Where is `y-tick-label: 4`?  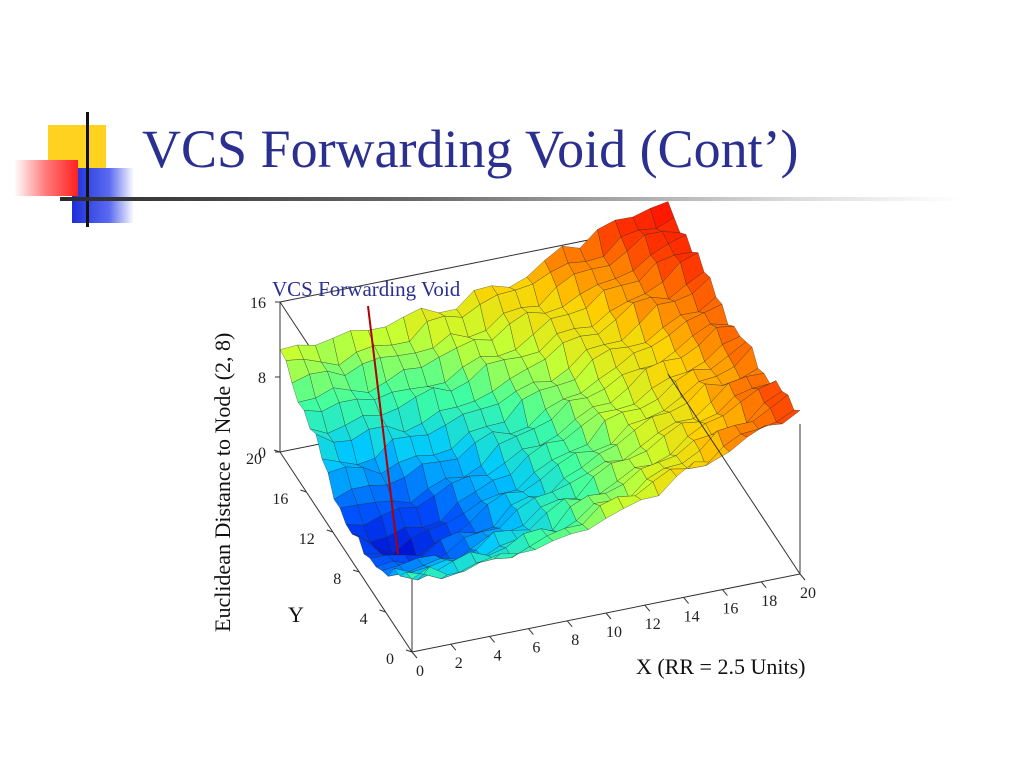 y-tick-label: 4 is located at coordinates (364, 619).